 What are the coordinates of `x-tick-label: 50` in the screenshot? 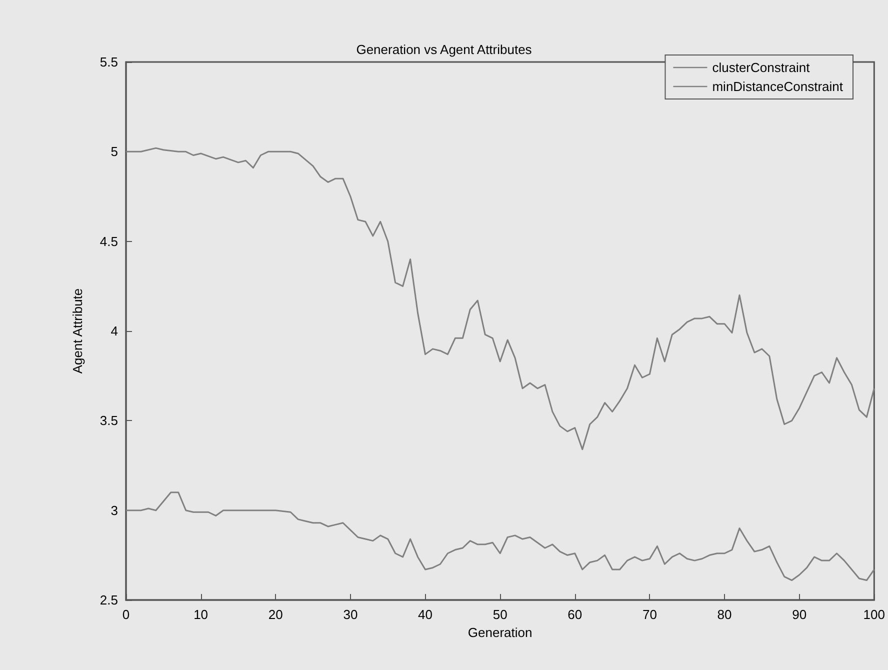 It's located at (500, 614).